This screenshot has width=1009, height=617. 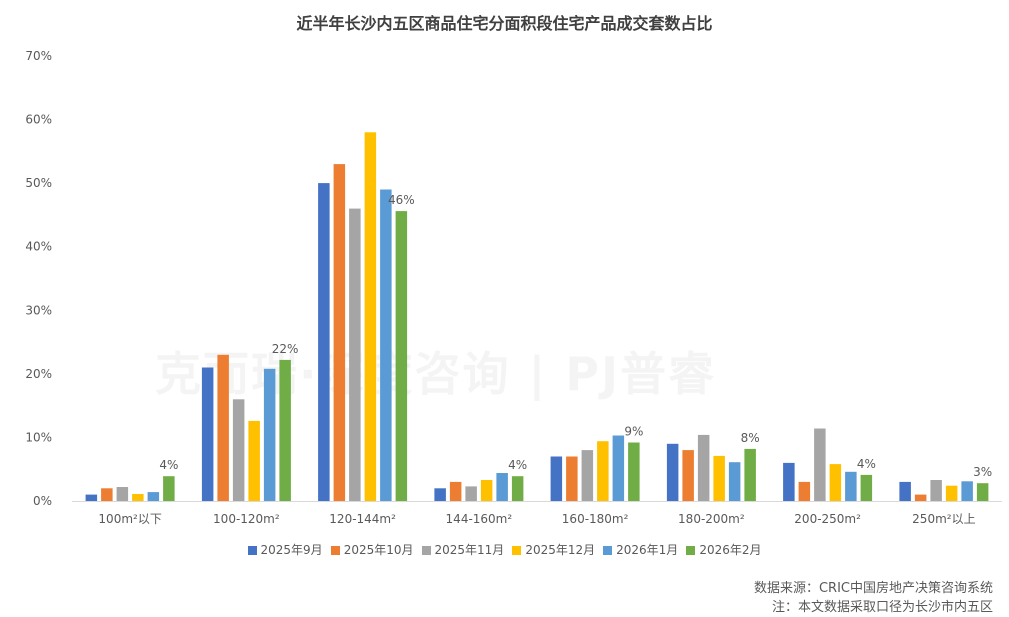 I want to click on y-tick-label: 40%, so click(x=38, y=247).